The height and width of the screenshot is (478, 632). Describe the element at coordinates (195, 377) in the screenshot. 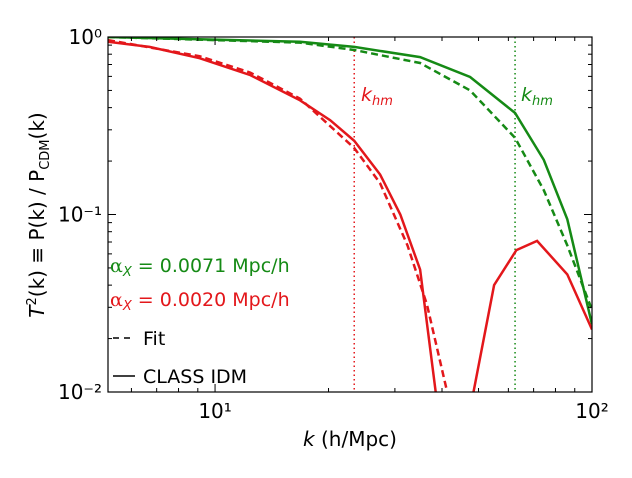

I see `legend-label: CLASS IDM` at that location.